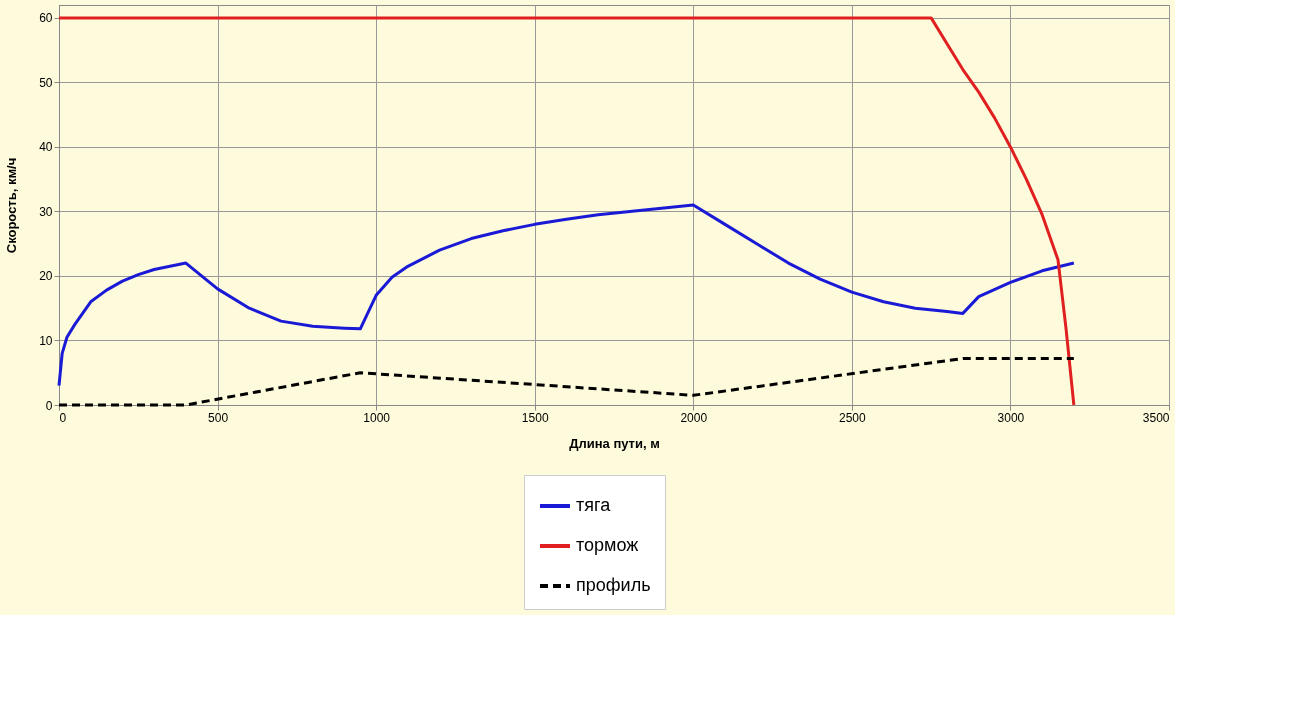  I want to click on y-tick-label: 0, so click(49, 405).